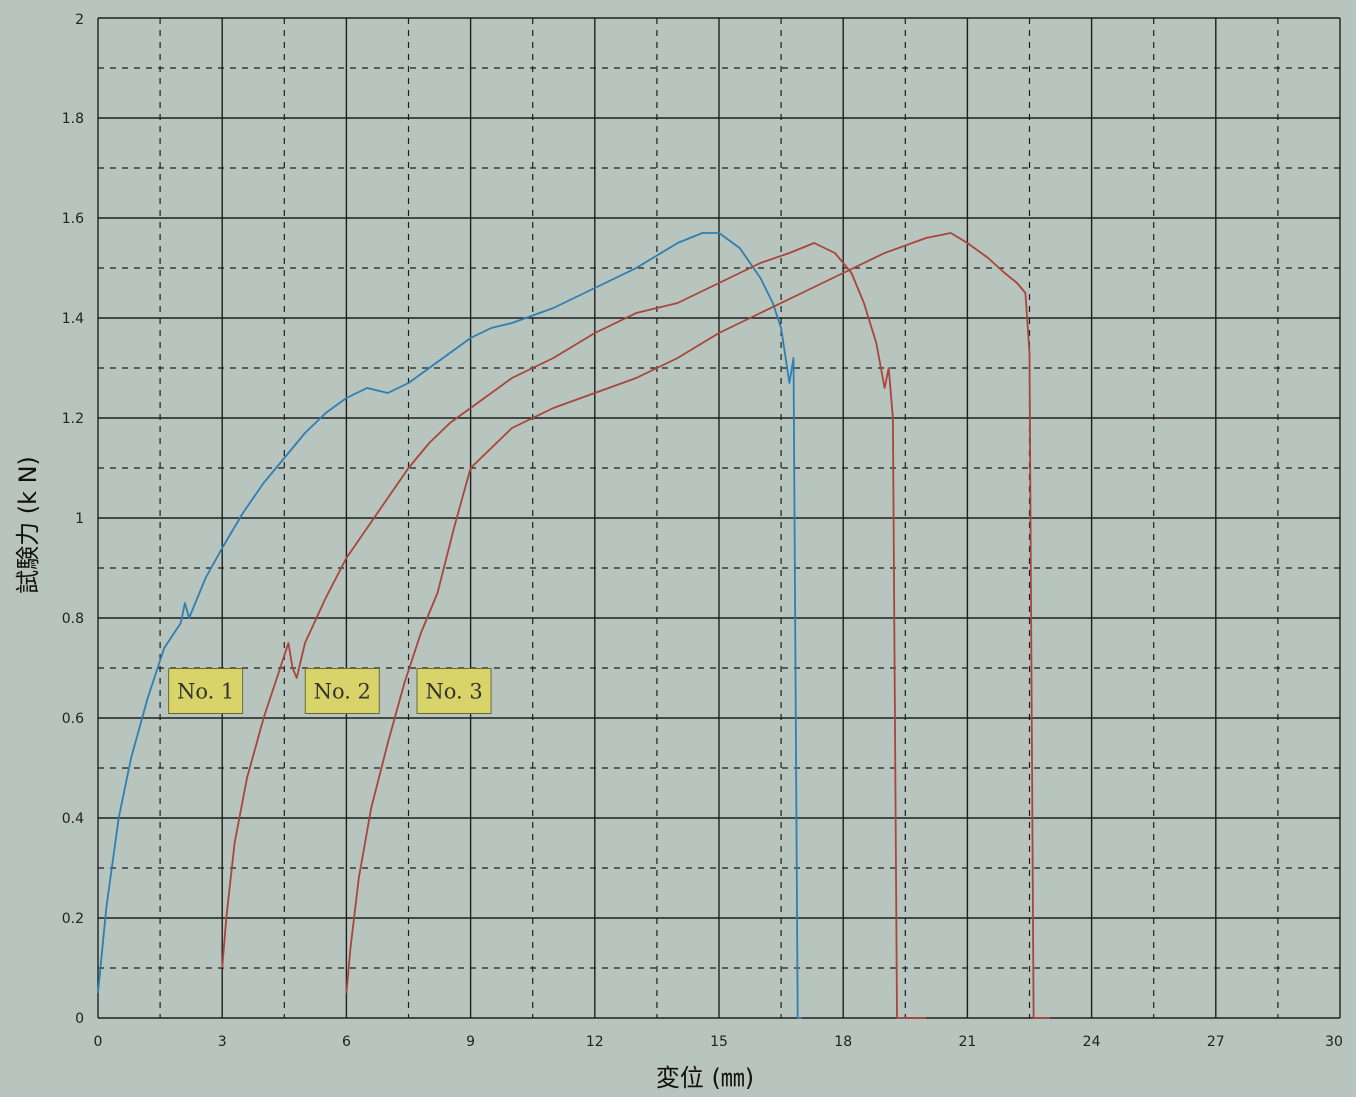 The height and width of the screenshot is (1097, 1356). I want to click on y-tick-label: 1.4, so click(73, 319).